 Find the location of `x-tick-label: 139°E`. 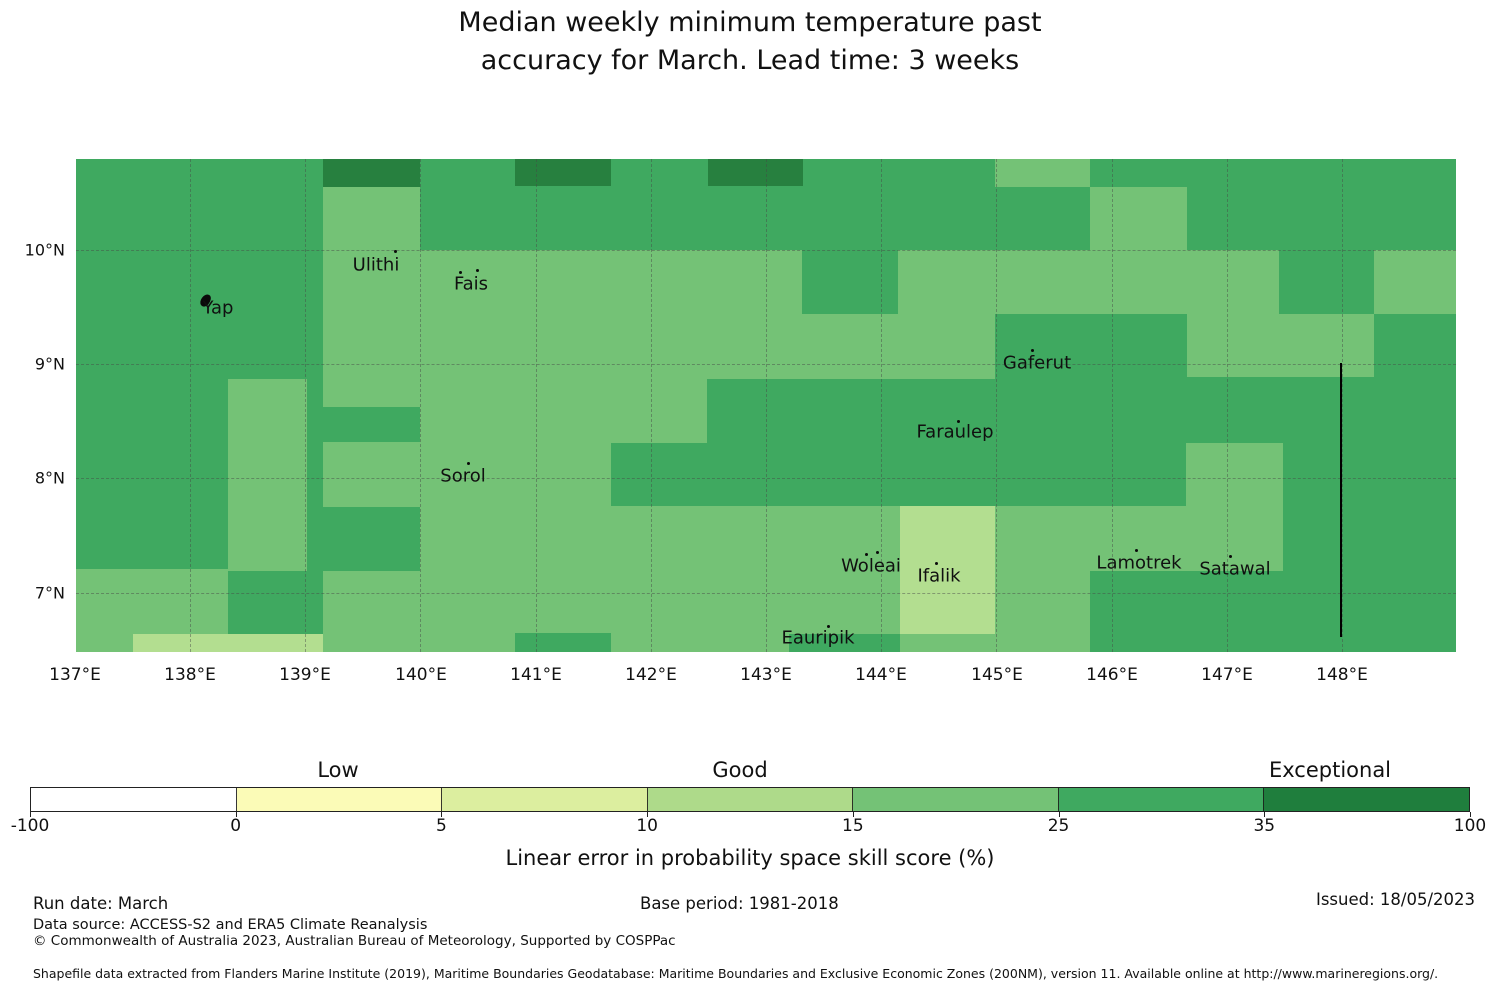

x-tick-label: 139°E is located at coordinates (305, 675).